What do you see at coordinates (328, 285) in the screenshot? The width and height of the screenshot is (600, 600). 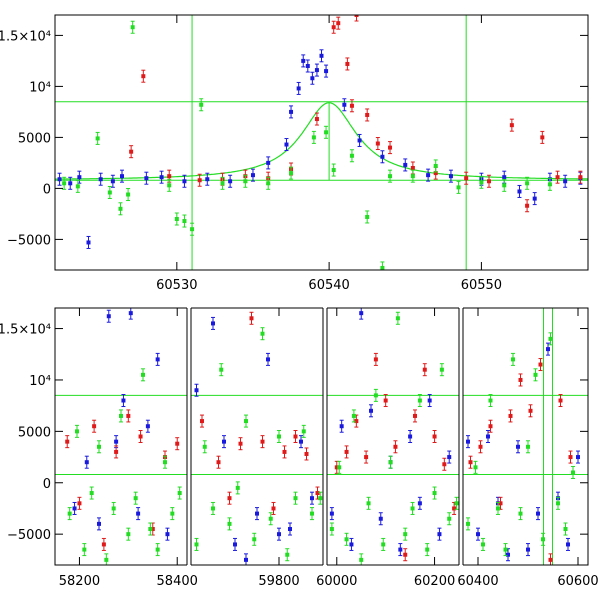 I see `x-tick-label: 60540` at bounding box center [328, 285].